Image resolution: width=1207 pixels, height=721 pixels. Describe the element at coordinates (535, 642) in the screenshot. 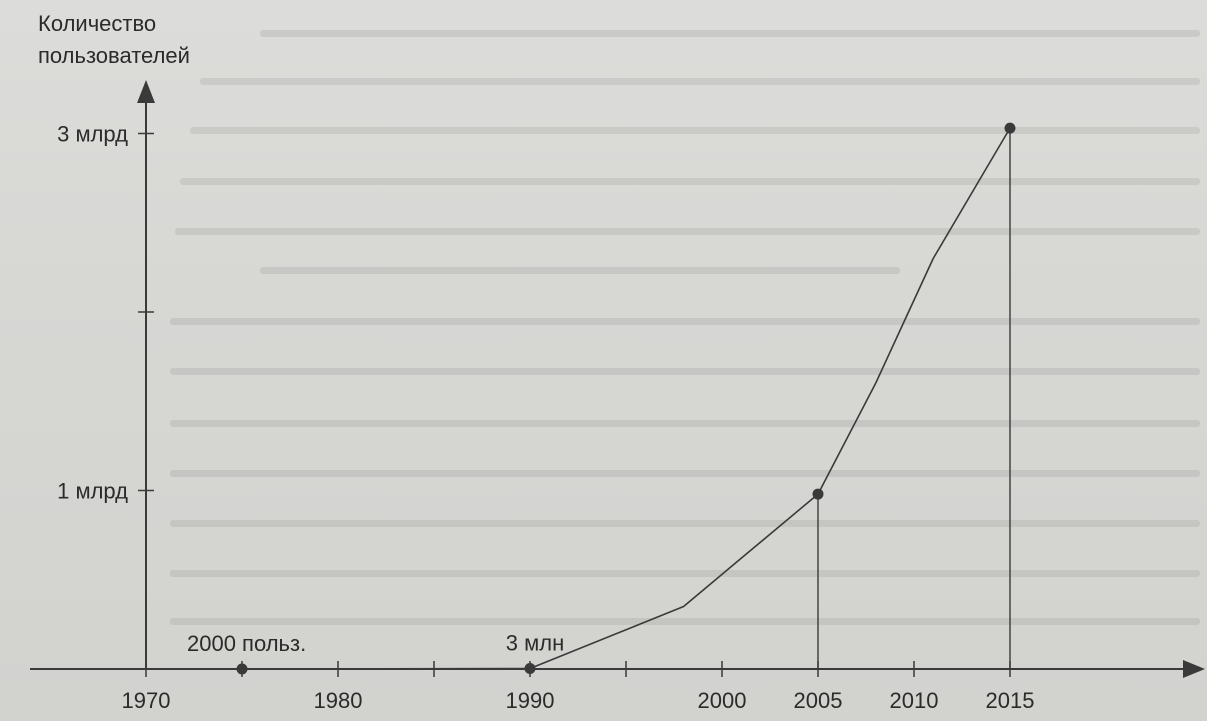

I see `data-point-label: 3 млн` at that location.